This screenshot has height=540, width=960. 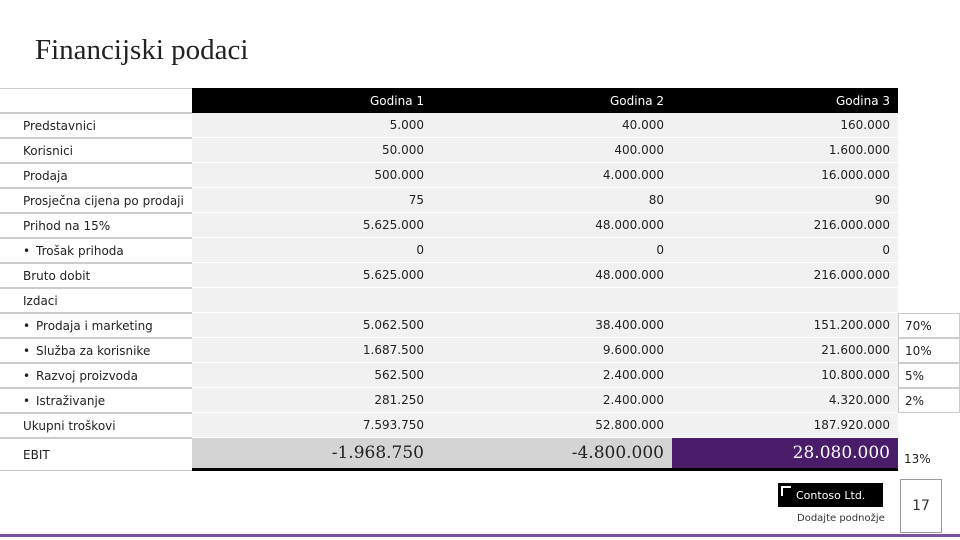 What do you see at coordinates (312, 200) in the screenshot?
I see `value-cell: 75` at bounding box center [312, 200].